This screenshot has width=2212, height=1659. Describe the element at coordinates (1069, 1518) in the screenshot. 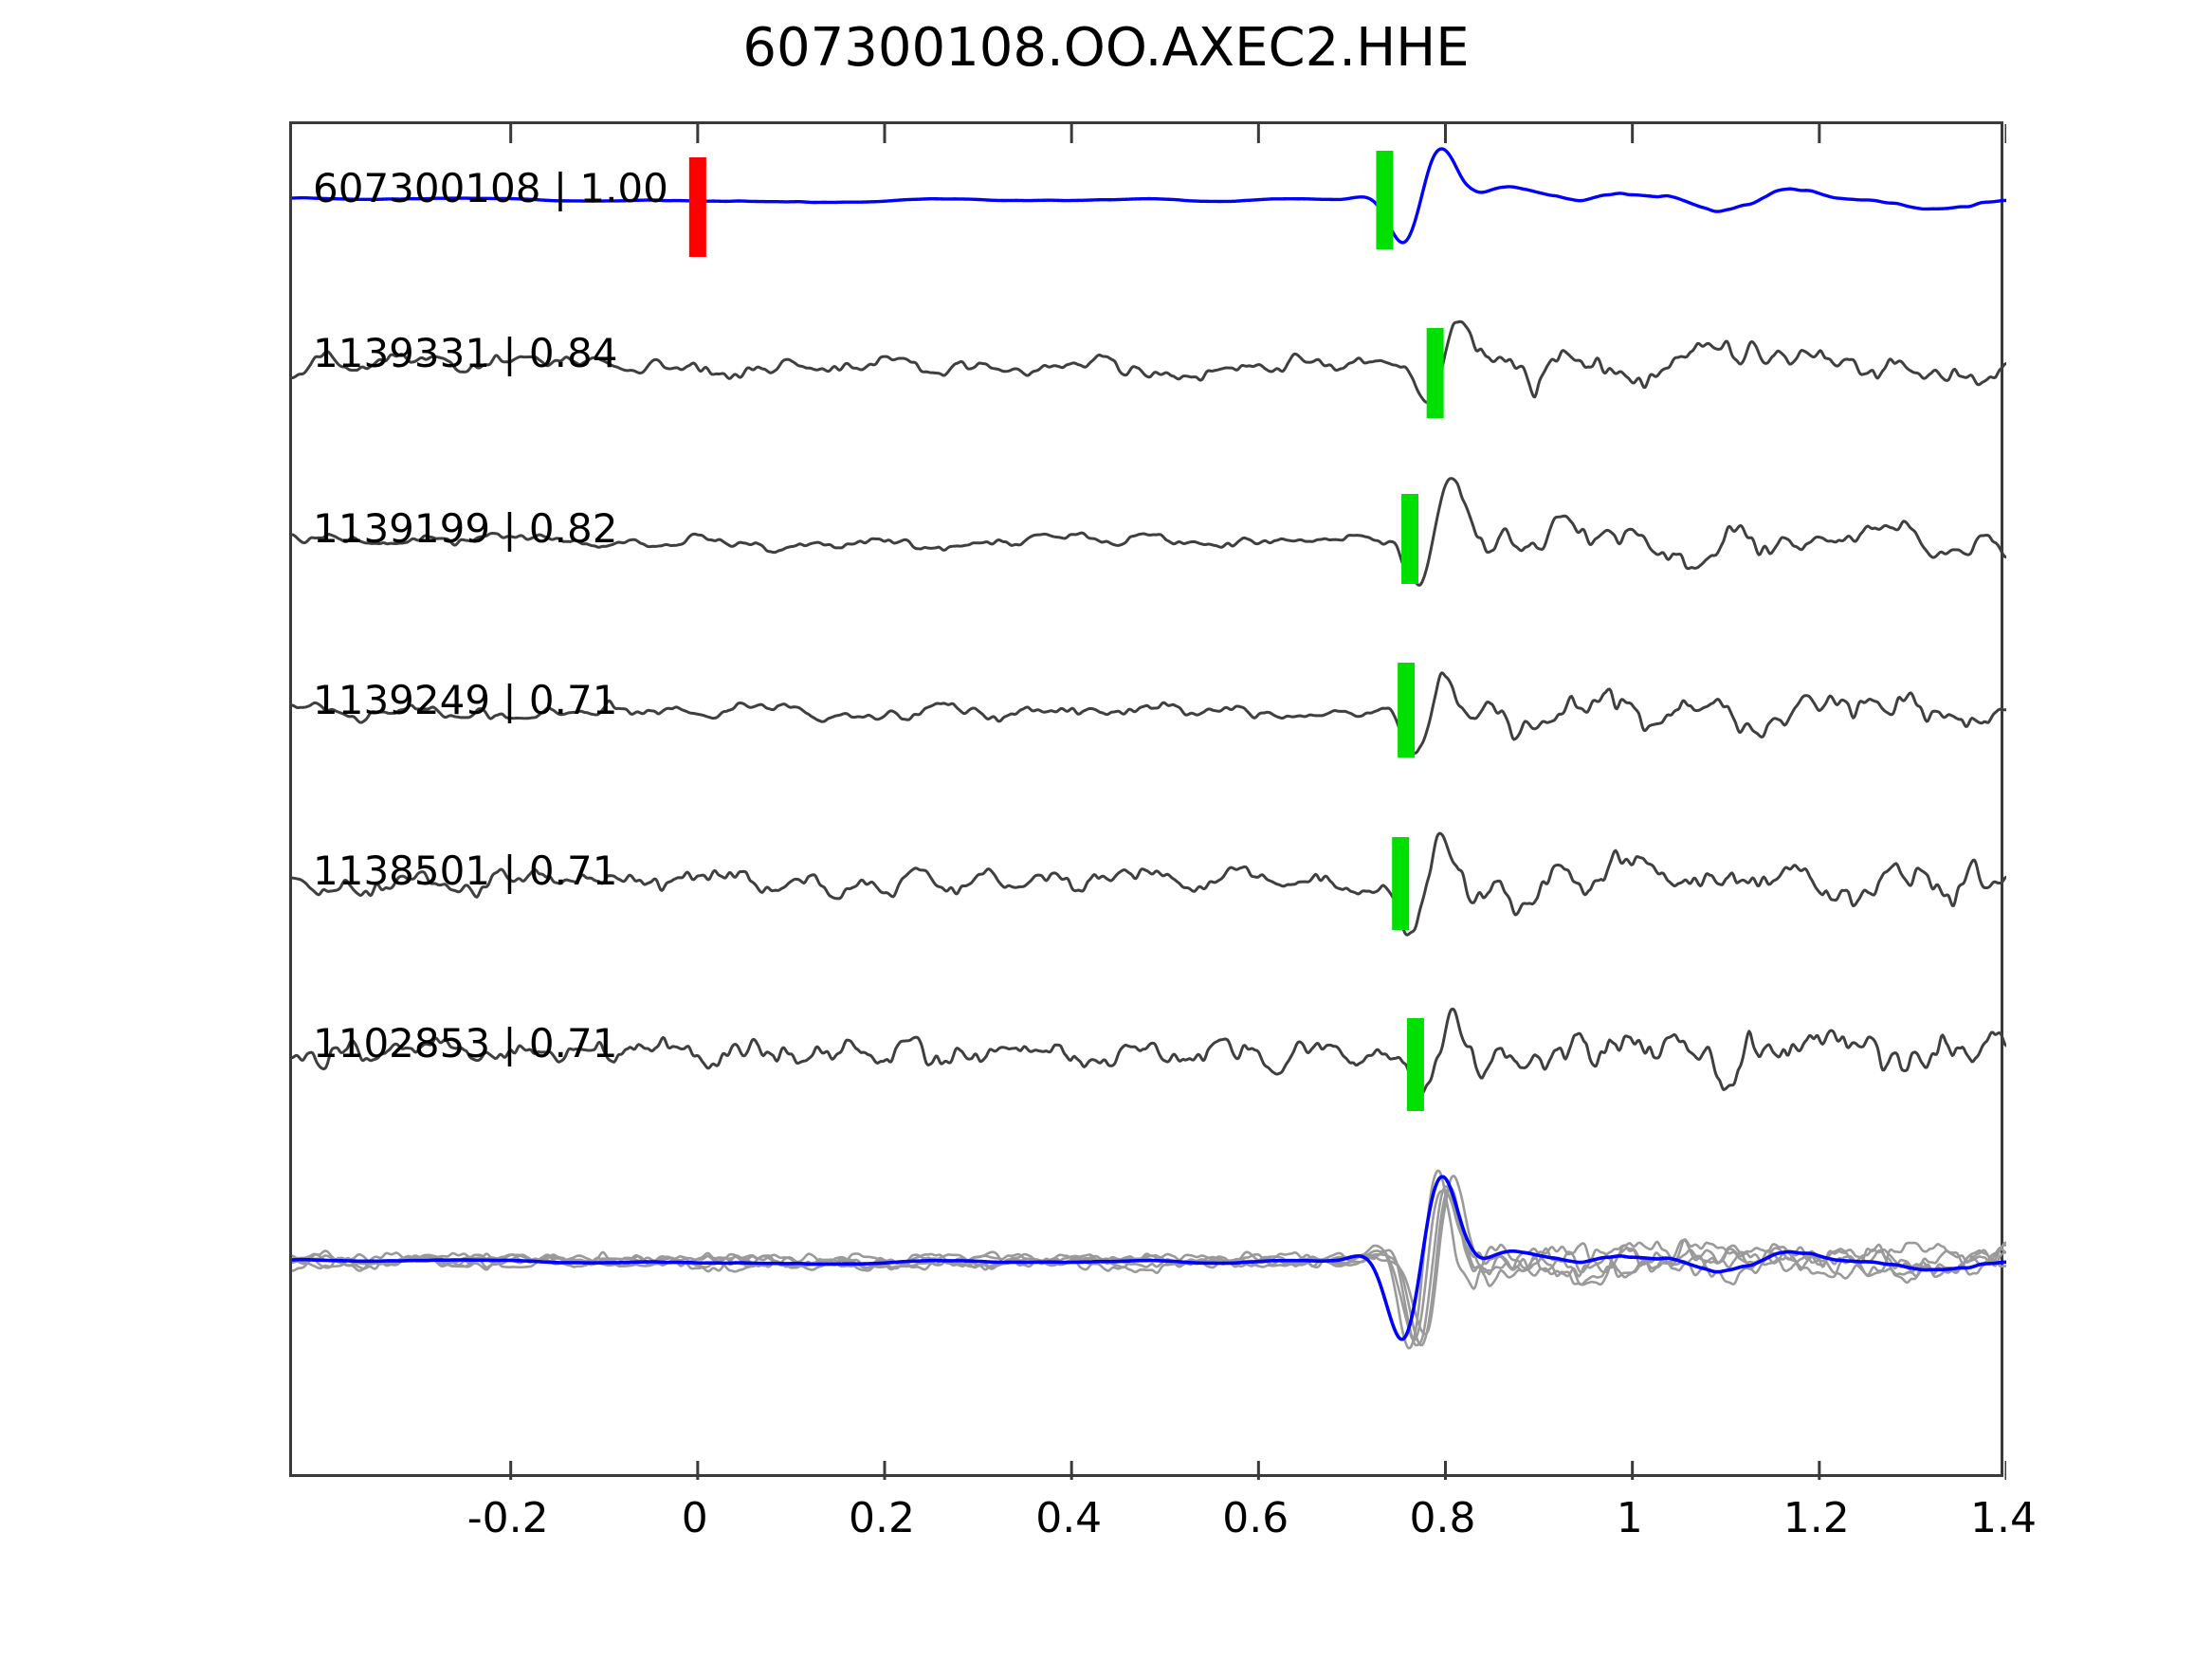

I see `x-tick-label: 0.4` at that location.